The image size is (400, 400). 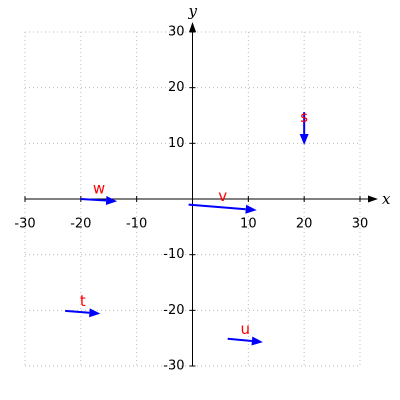 What do you see at coordinates (173, 366) in the screenshot?
I see `y-tick-label: -30` at bounding box center [173, 366].